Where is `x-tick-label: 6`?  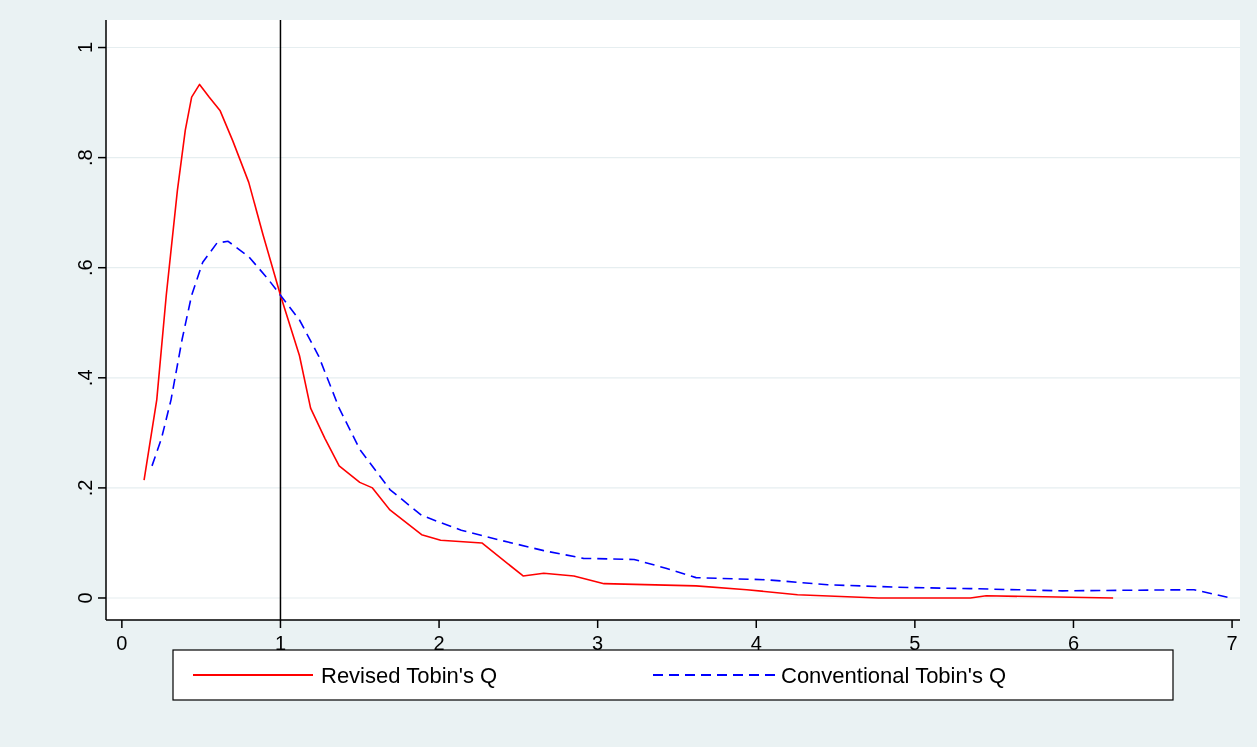 x-tick-label: 6 is located at coordinates (1073, 643).